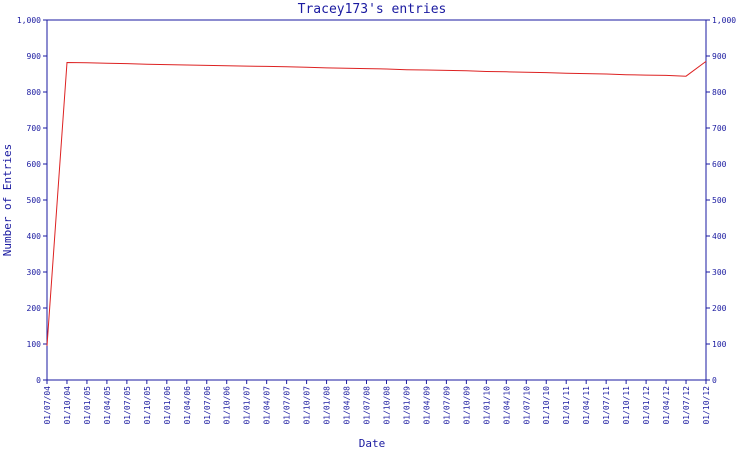 This screenshot has height=450, width=750. What do you see at coordinates (719, 128) in the screenshot?
I see `y-tick-label-right: 700` at bounding box center [719, 128].